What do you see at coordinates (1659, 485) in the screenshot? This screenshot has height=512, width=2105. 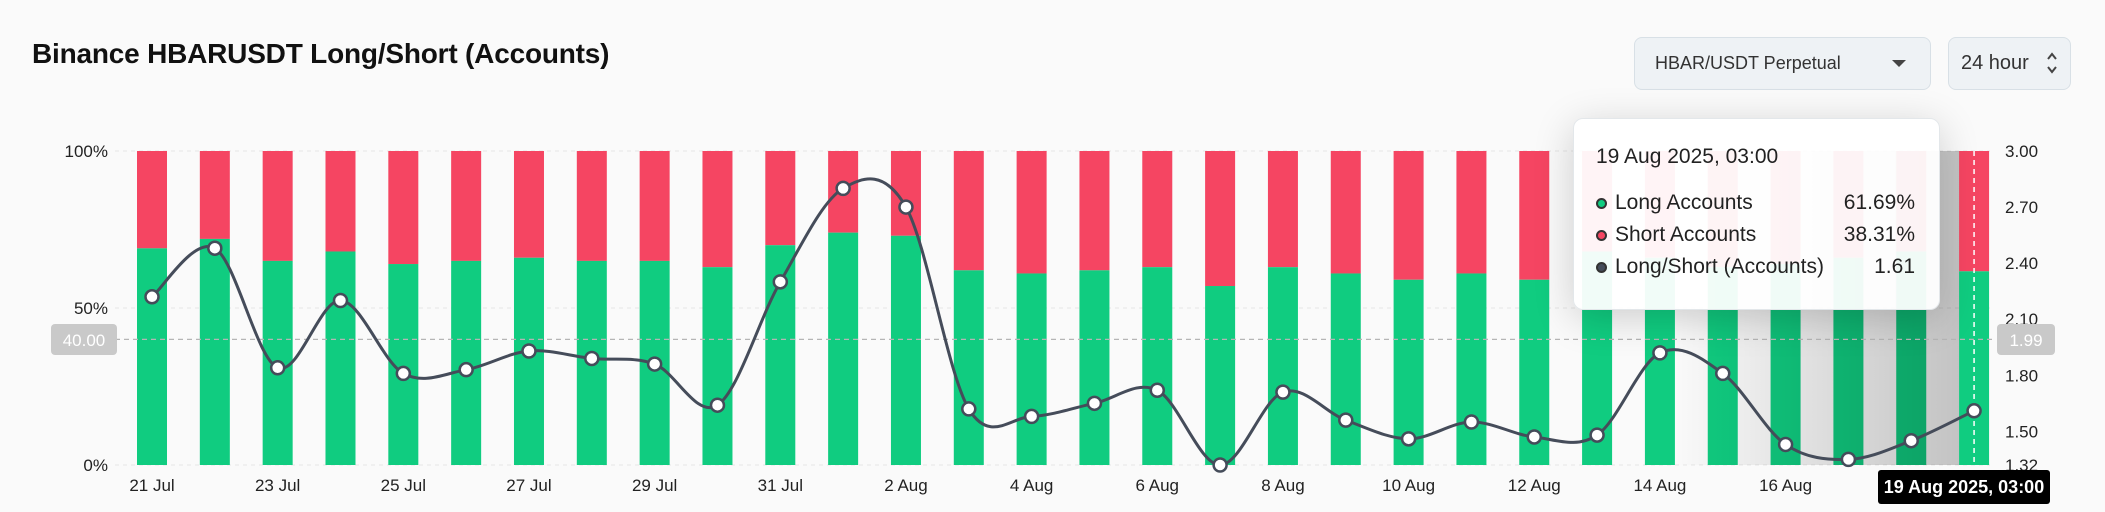 I see `x-tick-label: 14 Aug` at bounding box center [1659, 485].